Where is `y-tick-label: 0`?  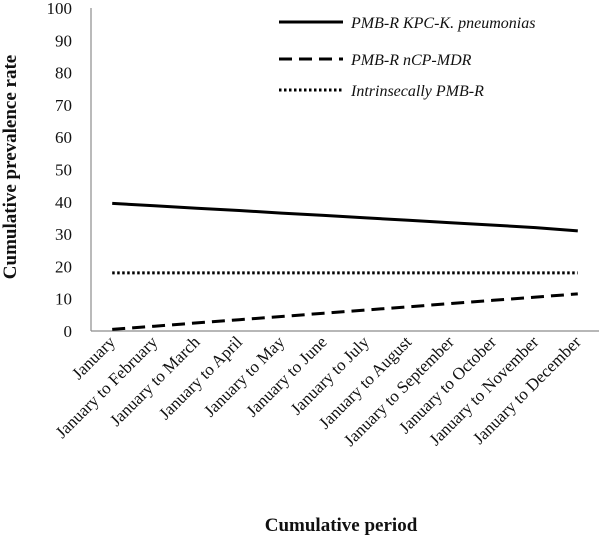
y-tick-label: 0 is located at coordinates (68, 331).